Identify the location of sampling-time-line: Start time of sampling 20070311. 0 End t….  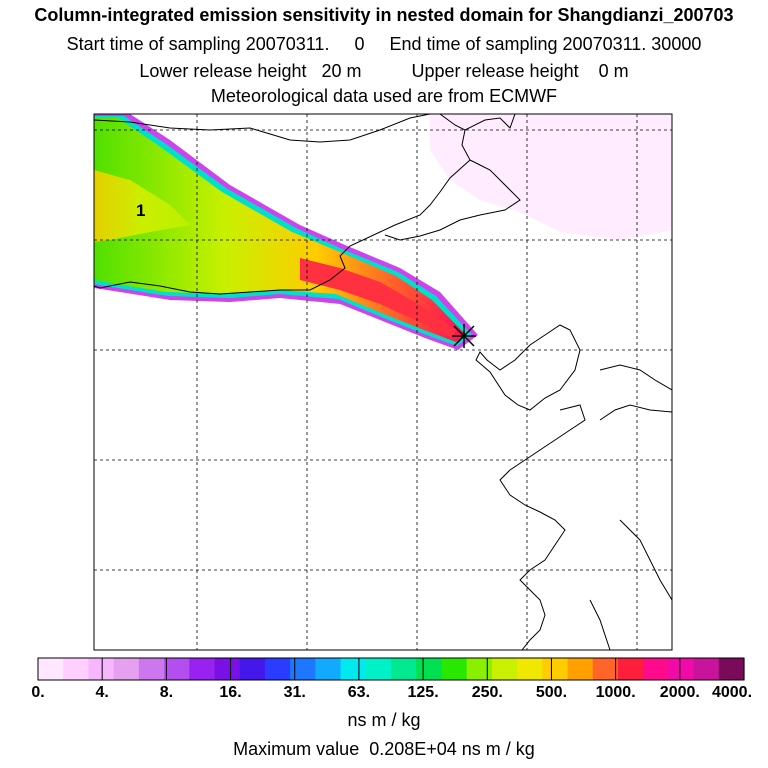
(384, 44).